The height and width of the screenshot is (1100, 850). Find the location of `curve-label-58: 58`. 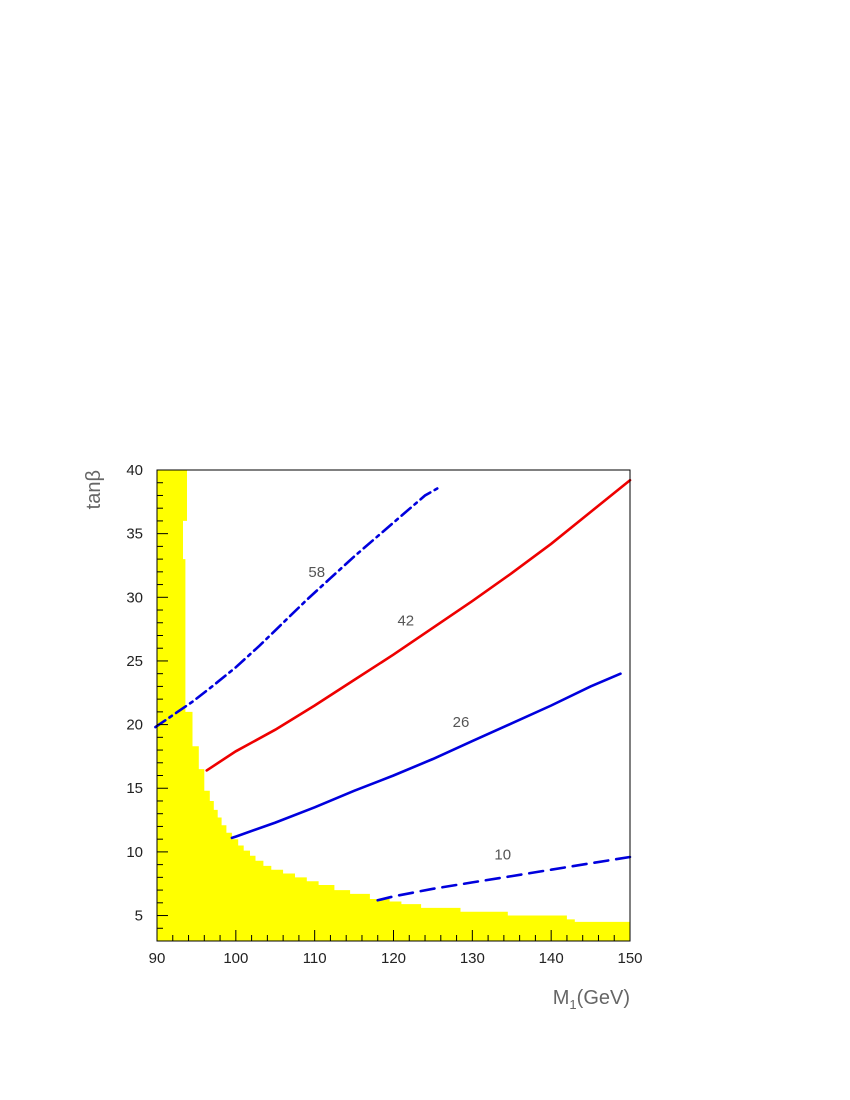

curve-label-58: 58 is located at coordinates (316, 572).